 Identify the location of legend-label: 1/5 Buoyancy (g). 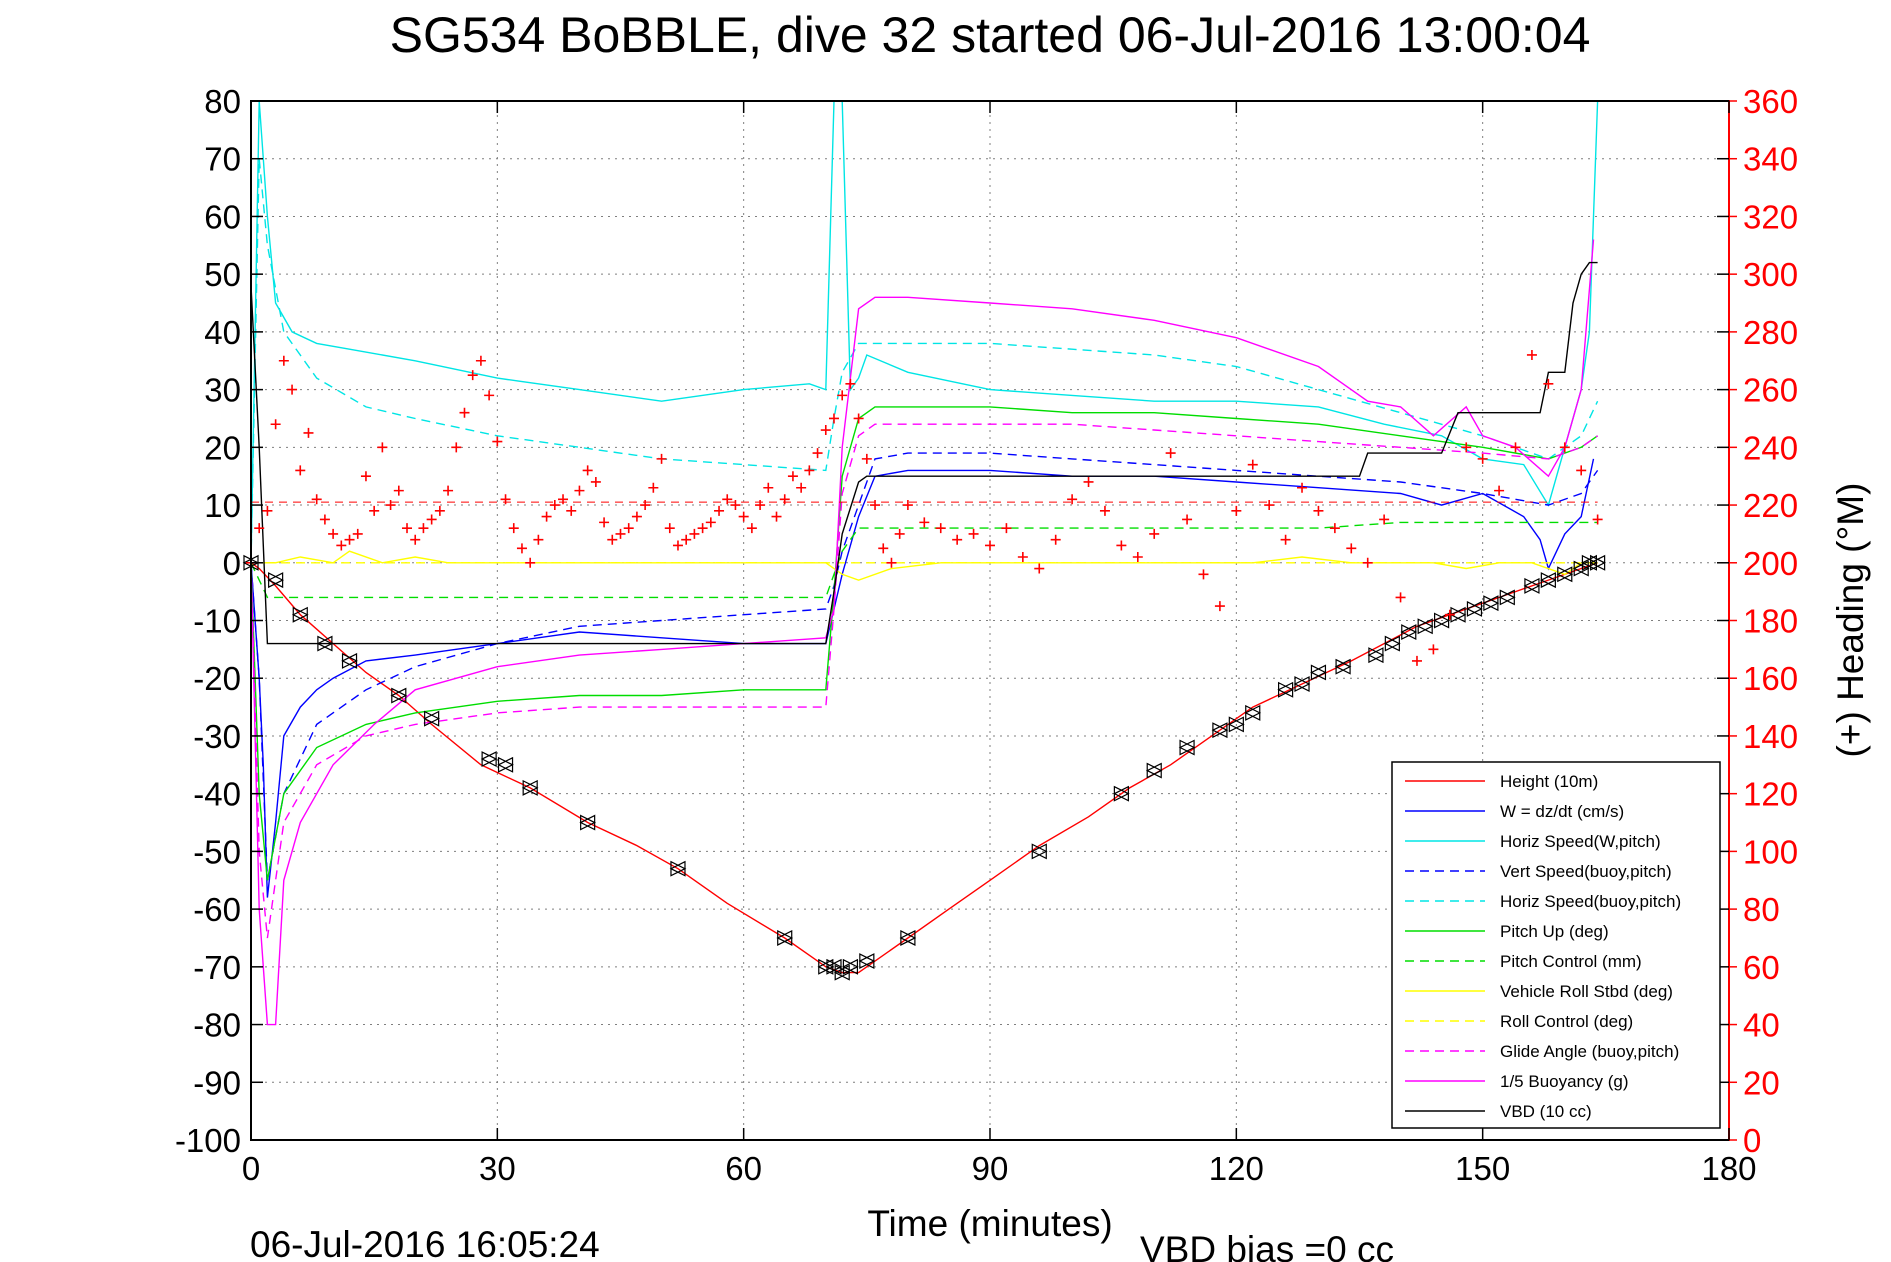
(1564, 1081).